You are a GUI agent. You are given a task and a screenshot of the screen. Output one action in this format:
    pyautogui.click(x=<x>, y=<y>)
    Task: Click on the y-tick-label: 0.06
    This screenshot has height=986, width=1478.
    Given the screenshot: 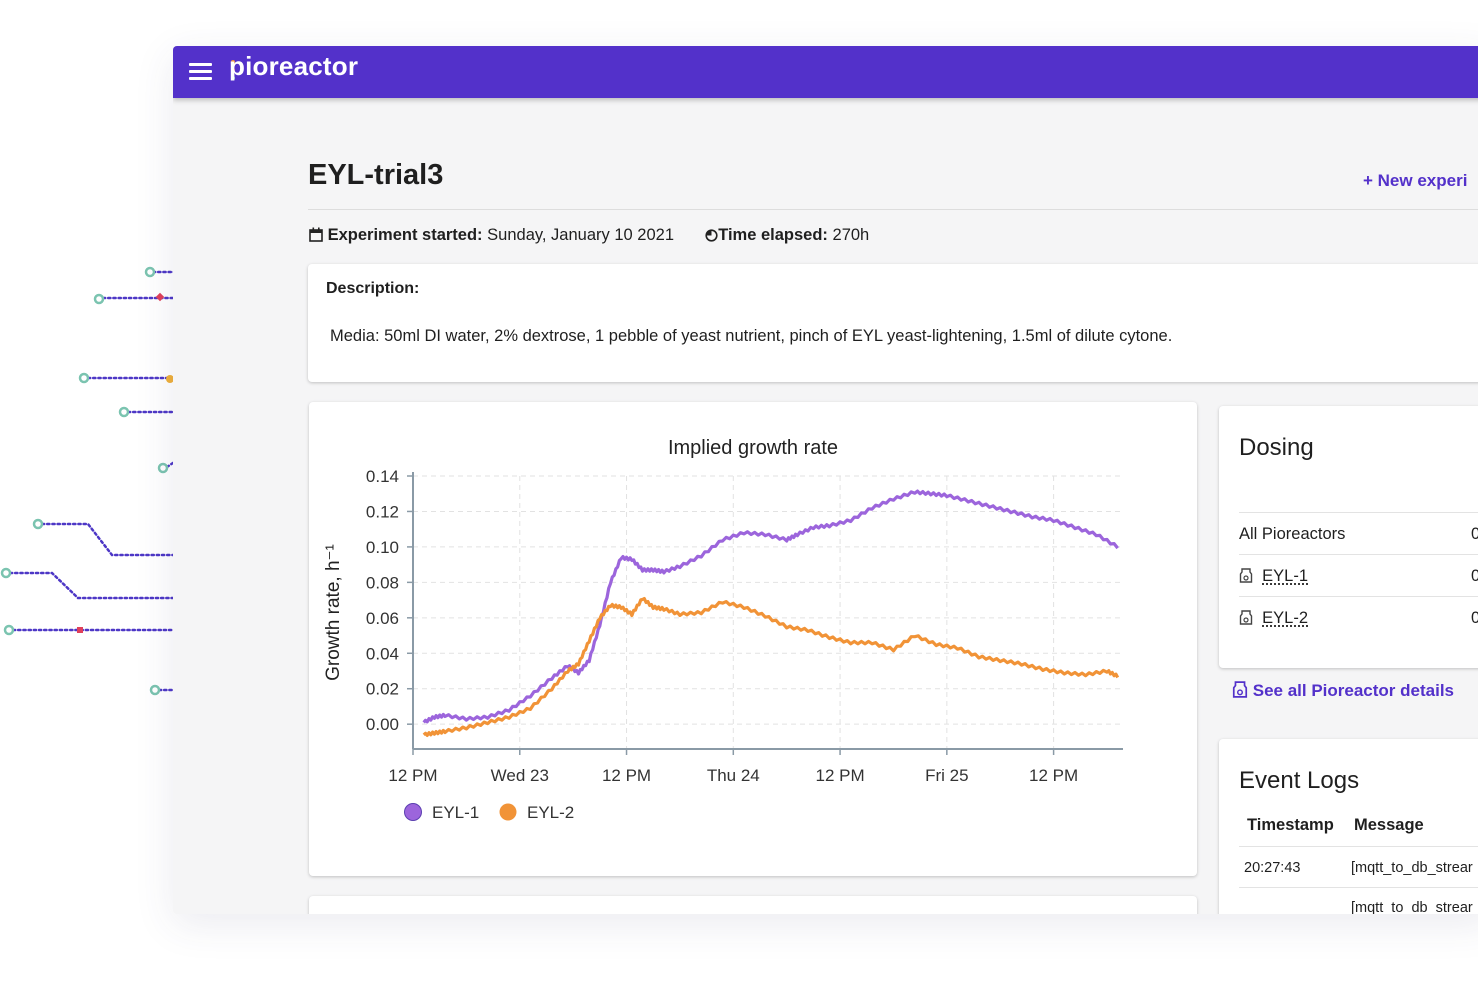 What is the action you would take?
    pyautogui.click(x=382, y=618)
    